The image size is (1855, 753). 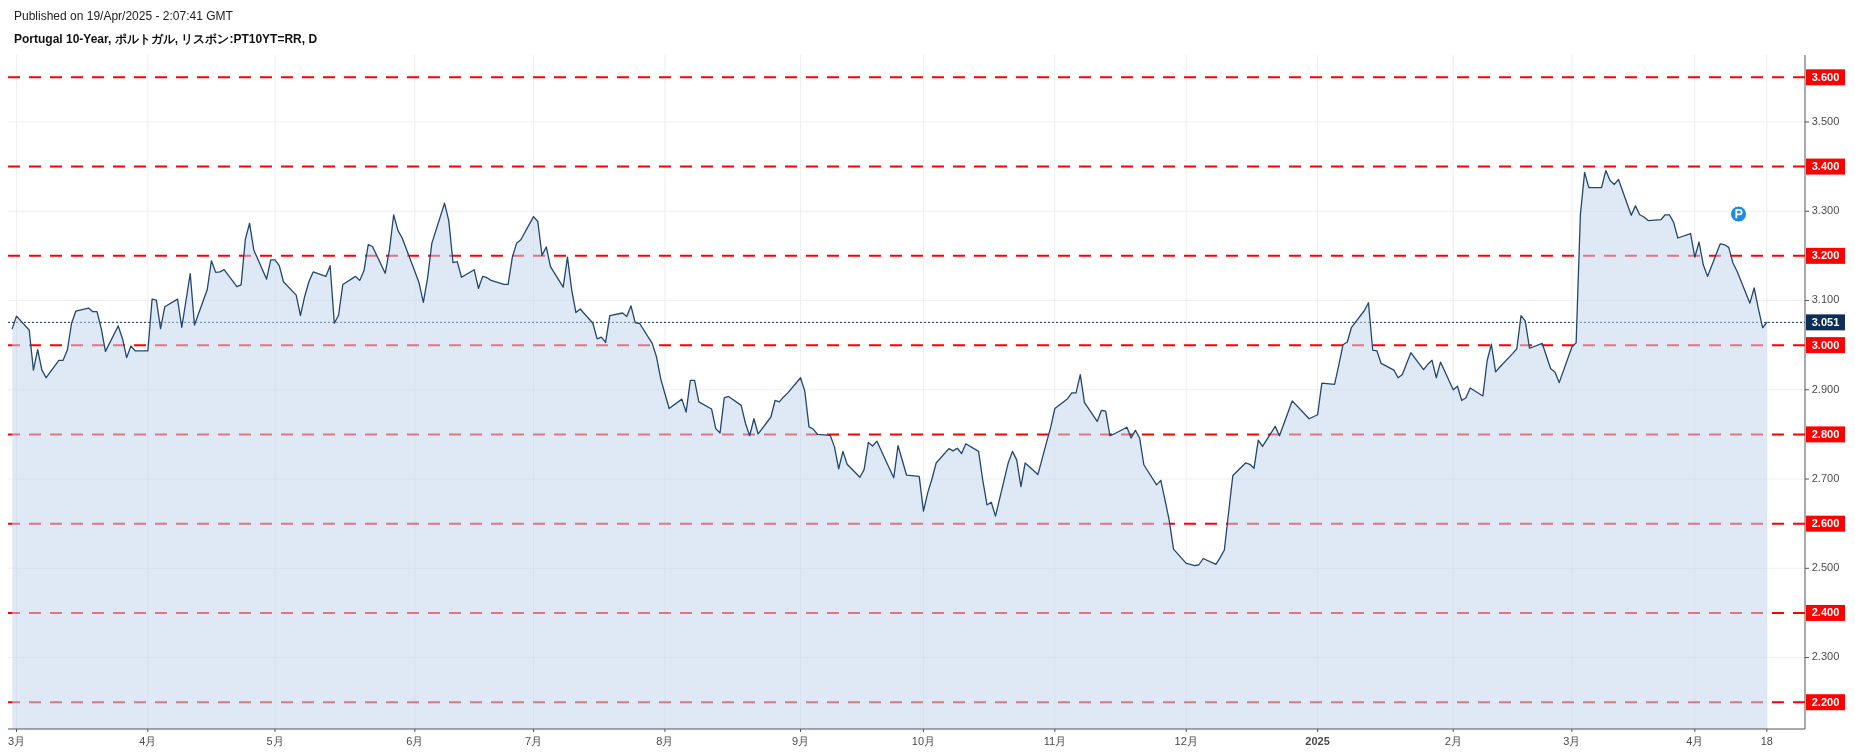 What do you see at coordinates (1766, 740) in the screenshot?
I see `x-tick-label: 18` at bounding box center [1766, 740].